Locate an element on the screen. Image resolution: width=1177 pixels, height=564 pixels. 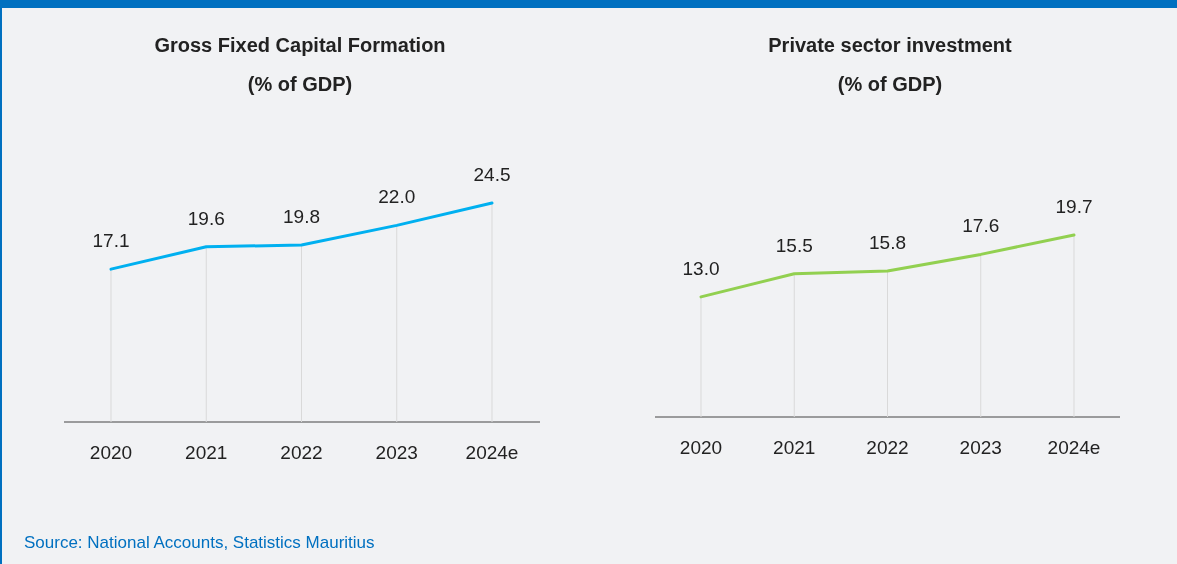
data-label: 24.5 is located at coordinates (492, 174).